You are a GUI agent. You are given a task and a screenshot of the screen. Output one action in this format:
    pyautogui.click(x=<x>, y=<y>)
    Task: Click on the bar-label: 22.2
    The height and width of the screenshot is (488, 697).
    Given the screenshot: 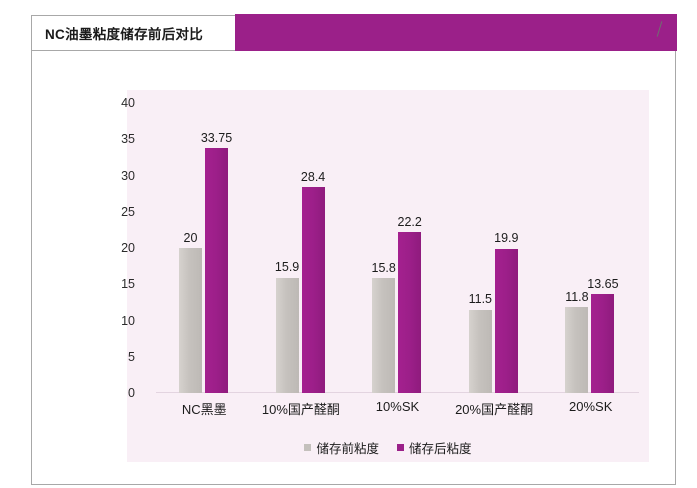 What is the action you would take?
    pyautogui.click(x=409, y=221)
    